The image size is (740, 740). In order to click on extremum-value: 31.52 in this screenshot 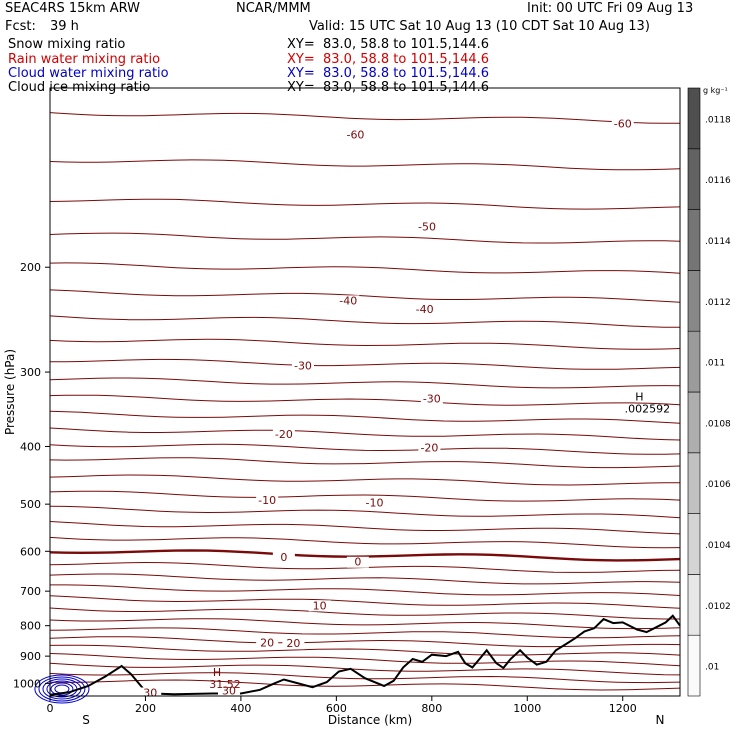, I will do `click(225, 684)`.